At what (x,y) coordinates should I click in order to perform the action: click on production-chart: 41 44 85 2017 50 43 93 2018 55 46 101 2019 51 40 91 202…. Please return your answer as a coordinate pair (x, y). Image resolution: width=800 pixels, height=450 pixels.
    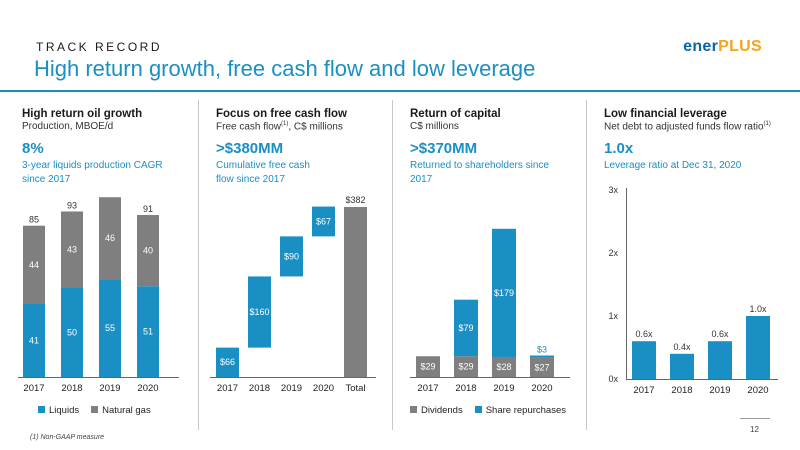
    Looking at the image, I should click on (98, 294).